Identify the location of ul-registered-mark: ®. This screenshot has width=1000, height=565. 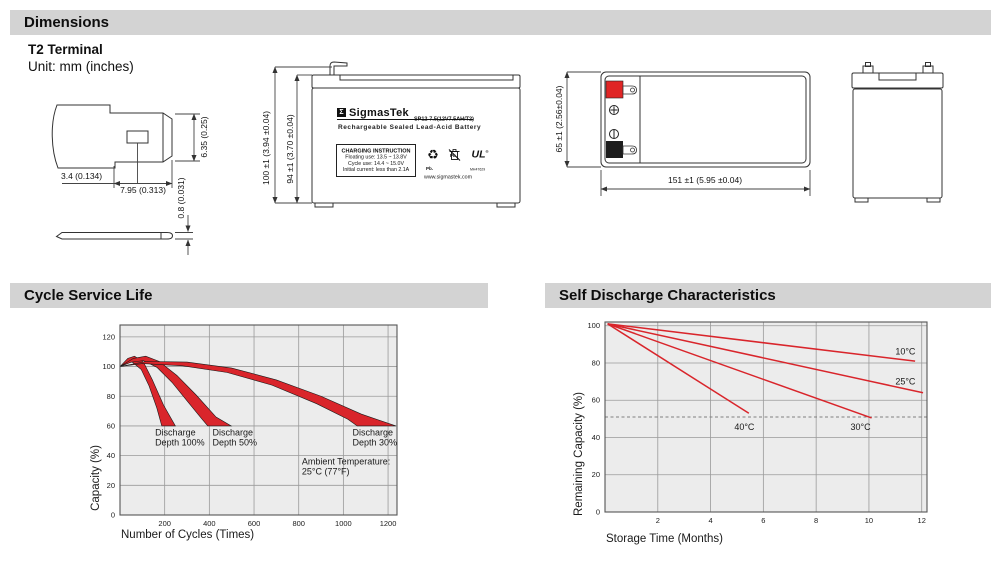
(487, 151).